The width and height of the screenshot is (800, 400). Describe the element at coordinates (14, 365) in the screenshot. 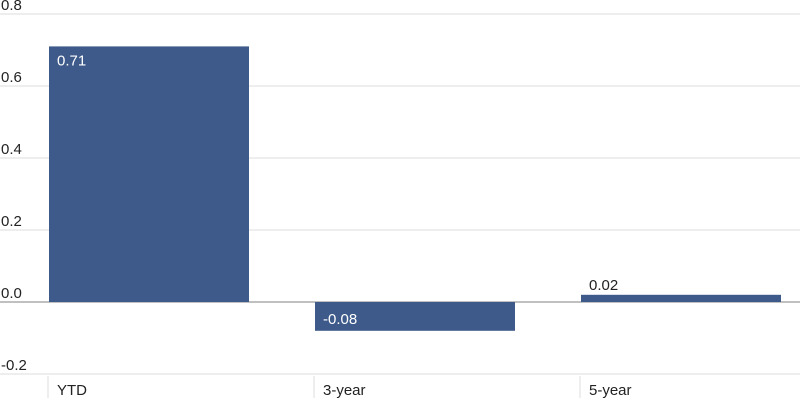

I see `y-tick-label: -0.2` at that location.